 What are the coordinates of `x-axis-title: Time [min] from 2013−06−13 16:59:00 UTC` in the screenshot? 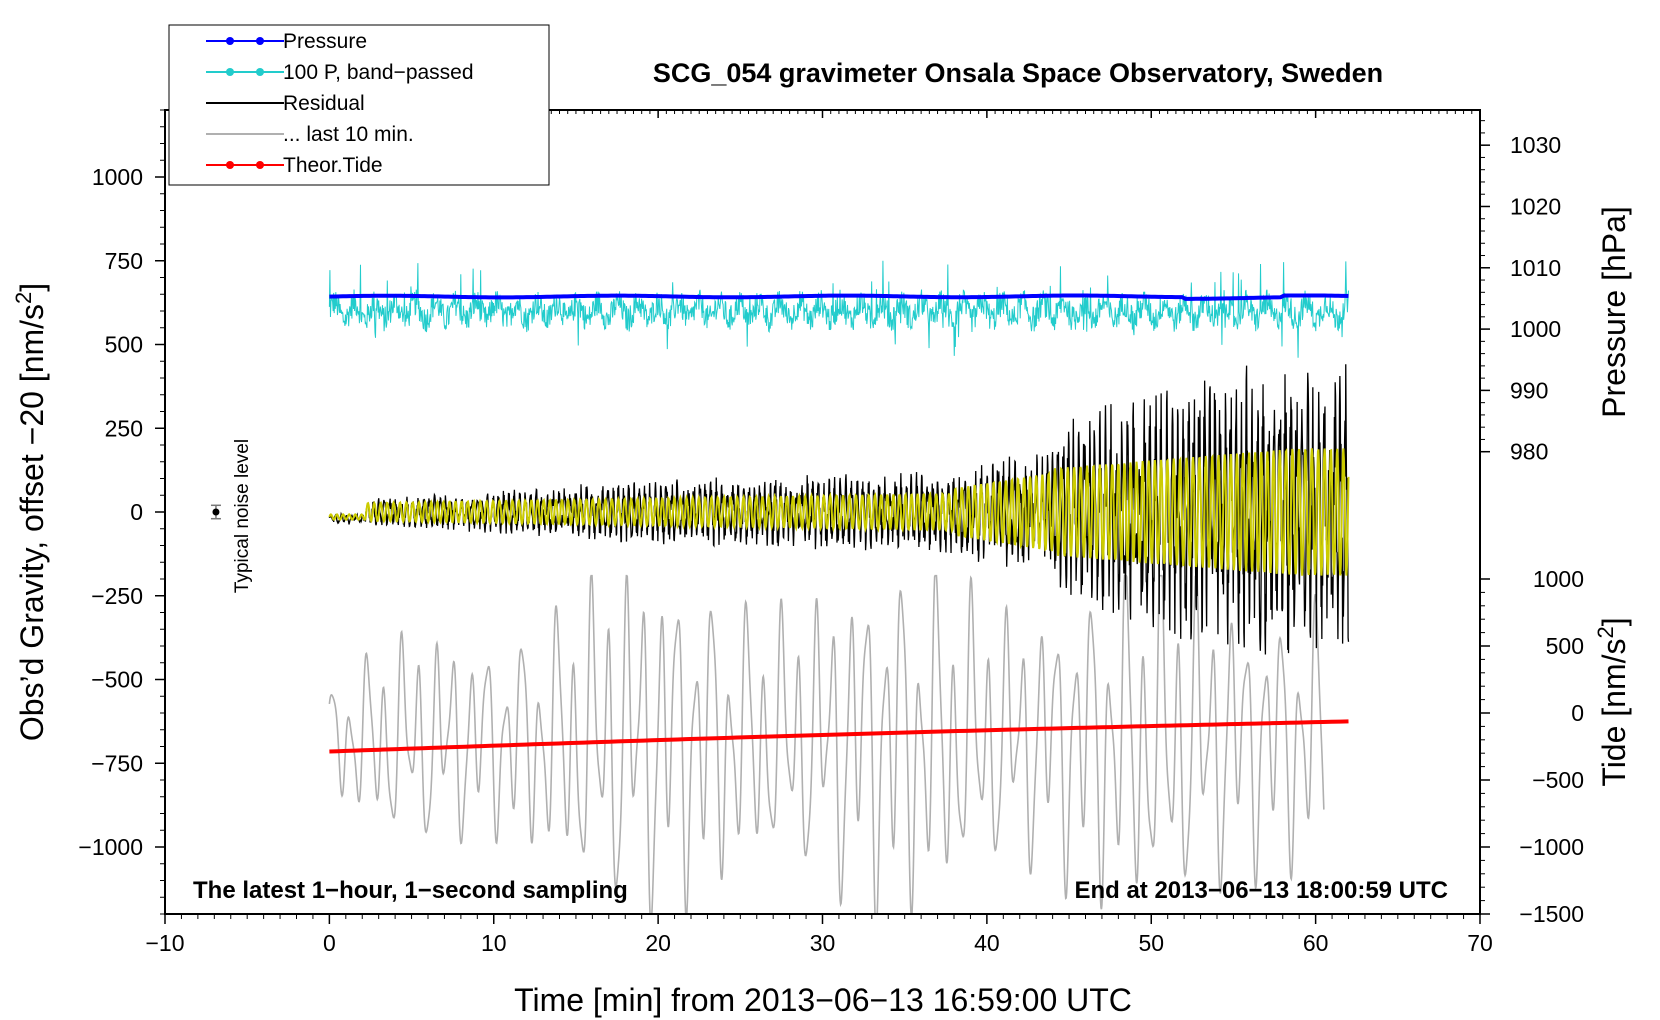 It's located at (823, 1000).